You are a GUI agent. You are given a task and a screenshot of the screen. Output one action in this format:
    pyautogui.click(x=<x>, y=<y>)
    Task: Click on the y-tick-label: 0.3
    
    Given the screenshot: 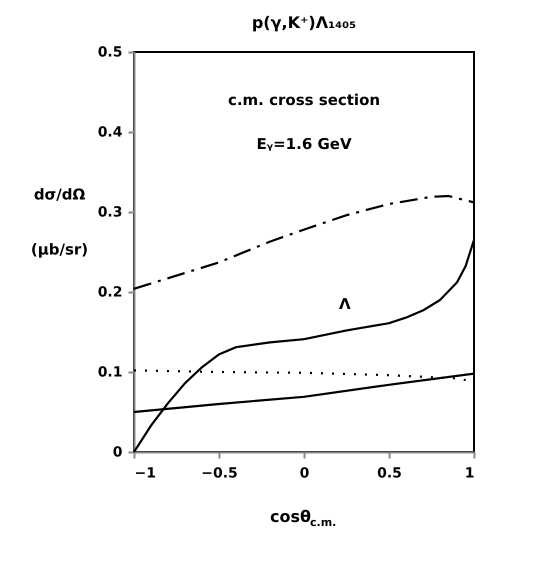 What is the action you would take?
    pyautogui.click(x=110, y=212)
    